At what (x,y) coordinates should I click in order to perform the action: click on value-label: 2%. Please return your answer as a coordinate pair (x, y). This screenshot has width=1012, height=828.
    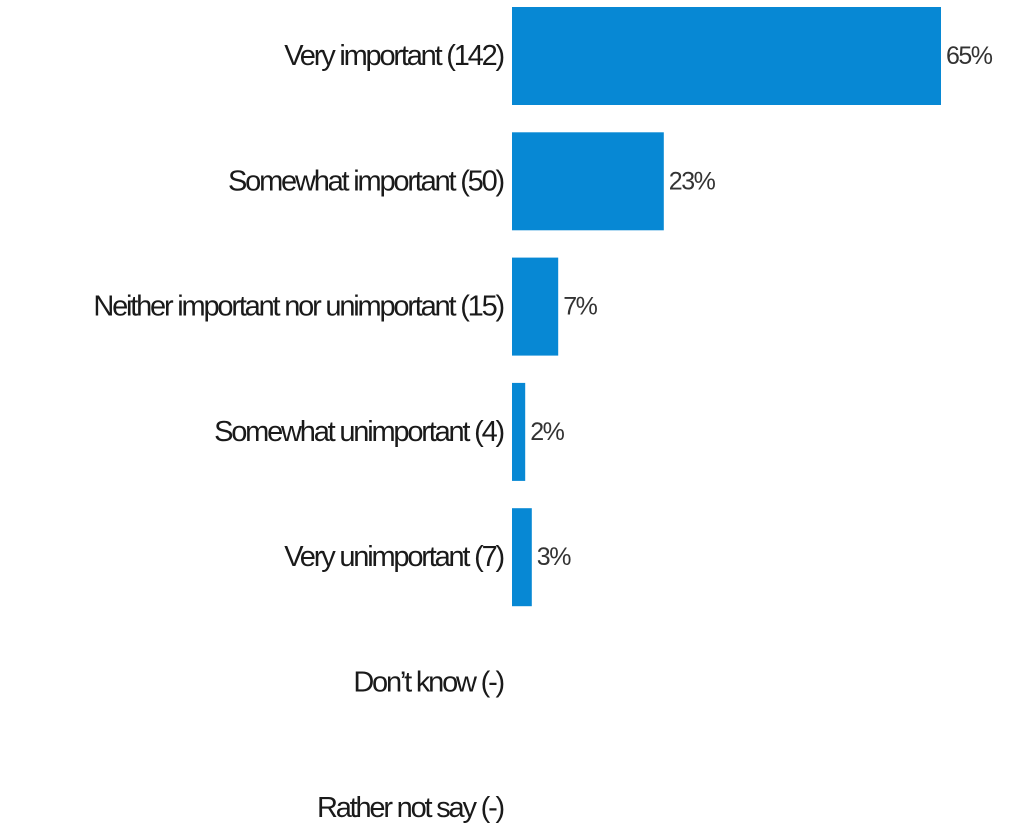
    Looking at the image, I should click on (547, 432).